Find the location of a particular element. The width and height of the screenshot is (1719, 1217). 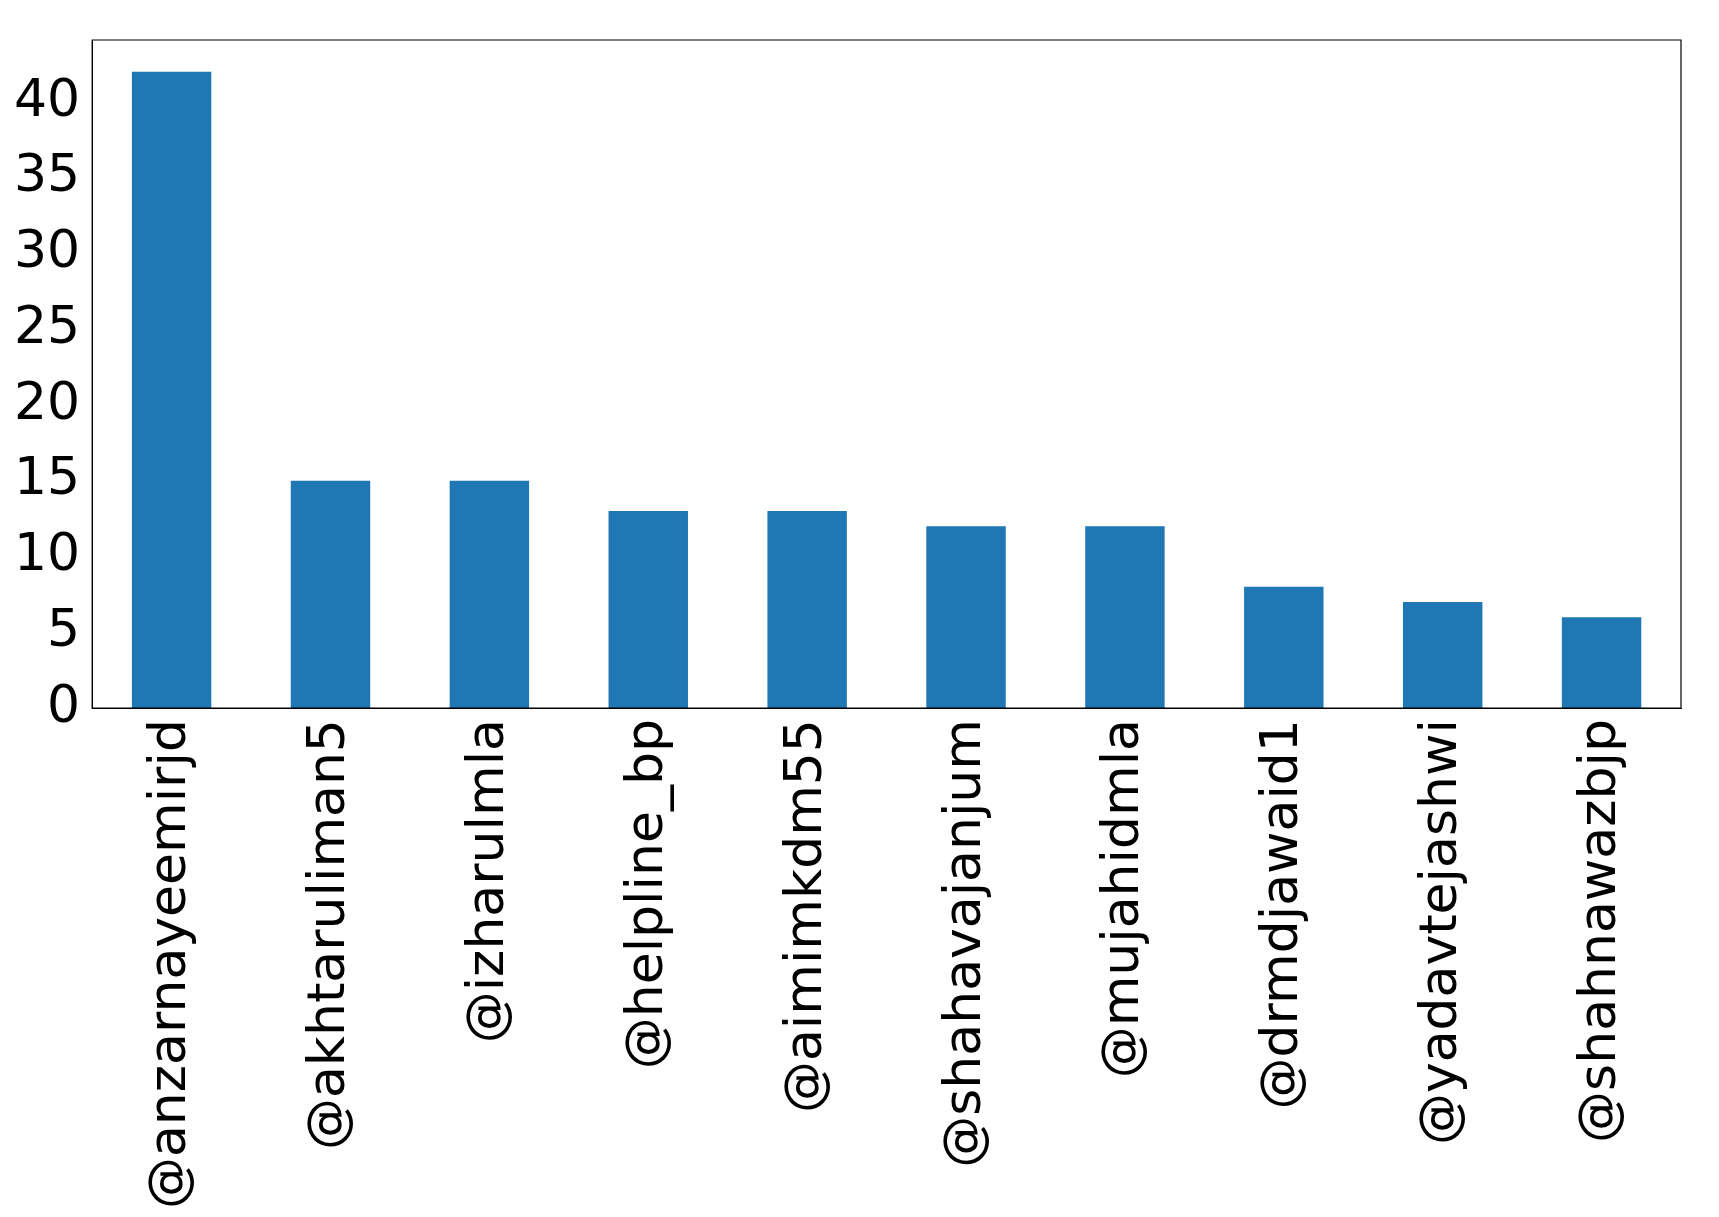

x-tick-label: @aimimkdm55 is located at coordinates (802, 916).